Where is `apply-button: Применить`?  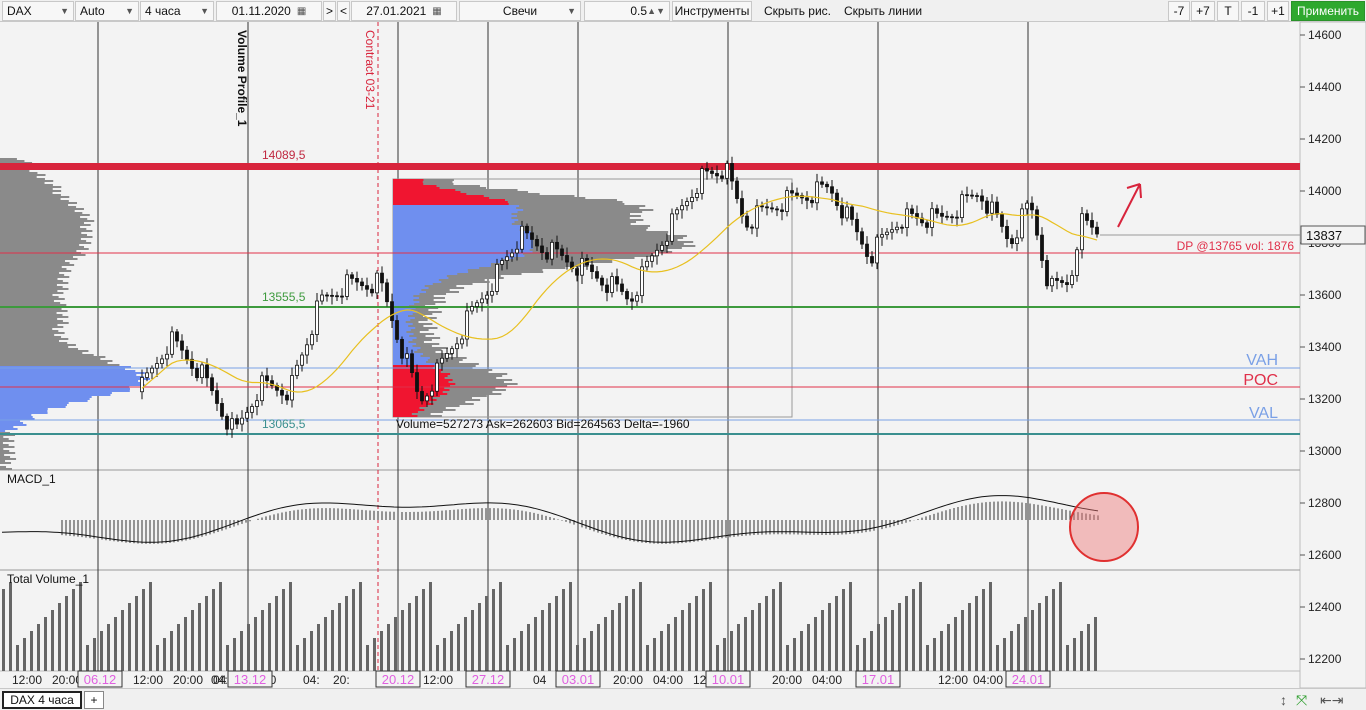 apply-button: Применить is located at coordinates (1328, 11).